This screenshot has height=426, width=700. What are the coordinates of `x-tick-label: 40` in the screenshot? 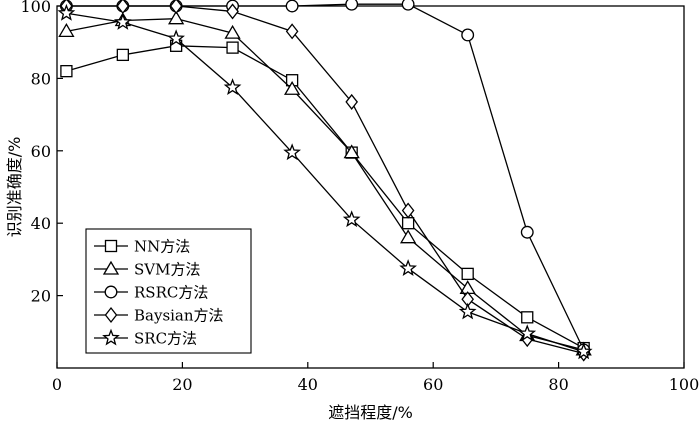 It's located at (308, 384).